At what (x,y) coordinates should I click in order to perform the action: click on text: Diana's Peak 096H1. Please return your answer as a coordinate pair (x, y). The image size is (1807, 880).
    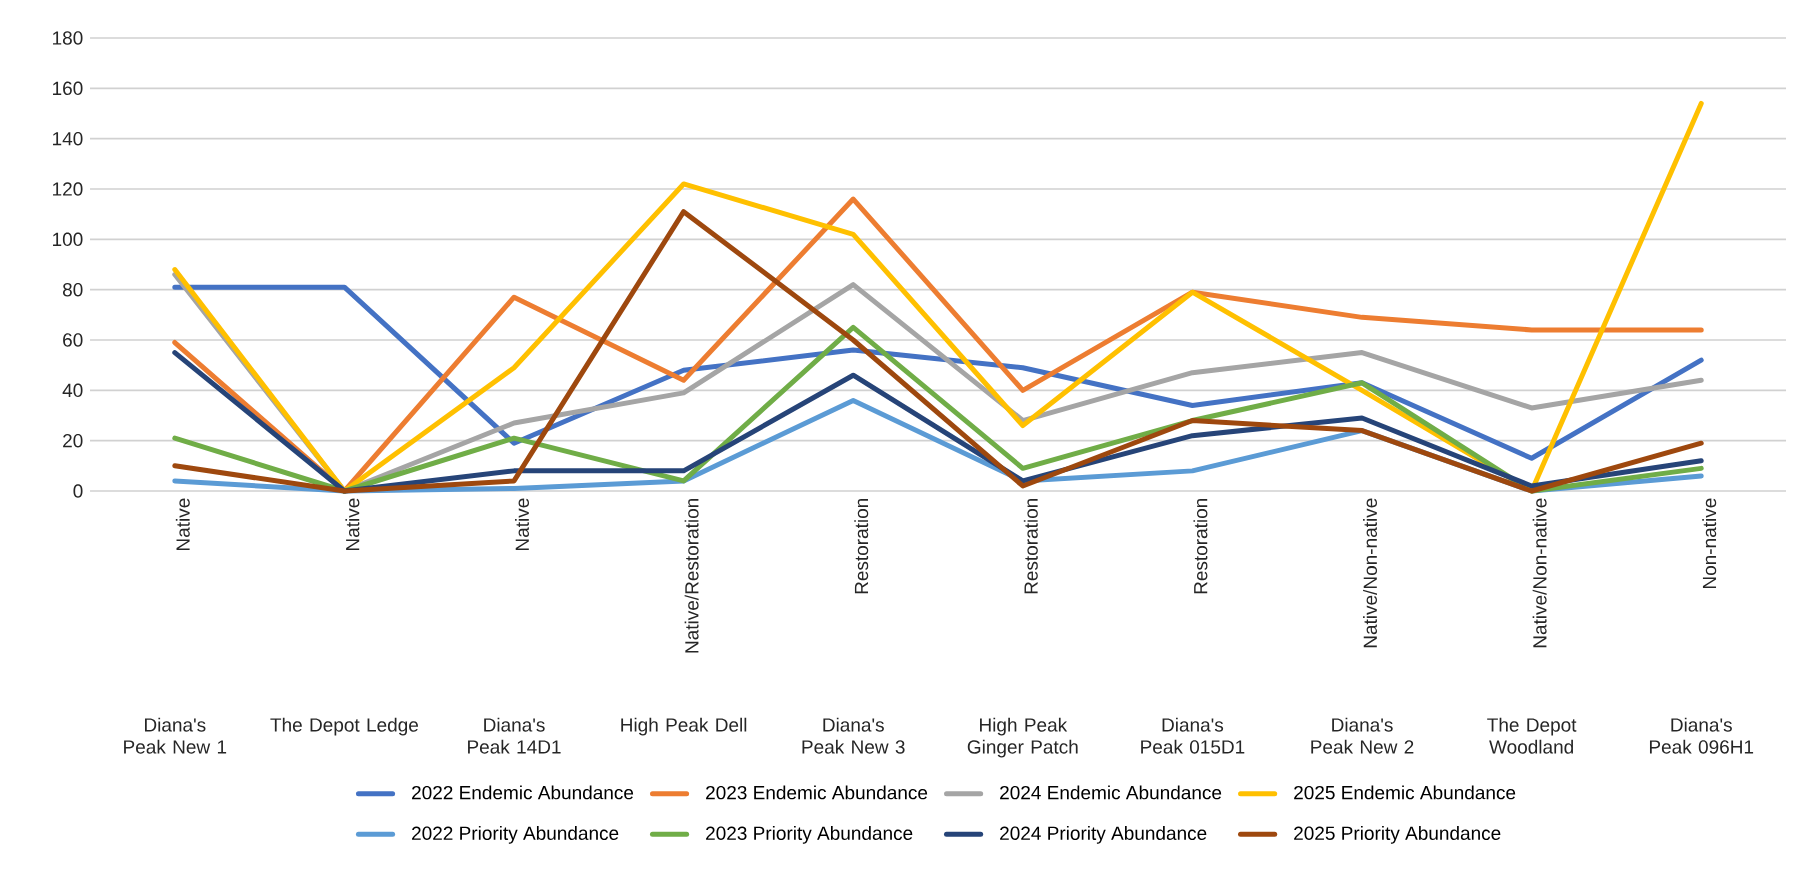
    Looking at the image, I should click on (1701, 735).